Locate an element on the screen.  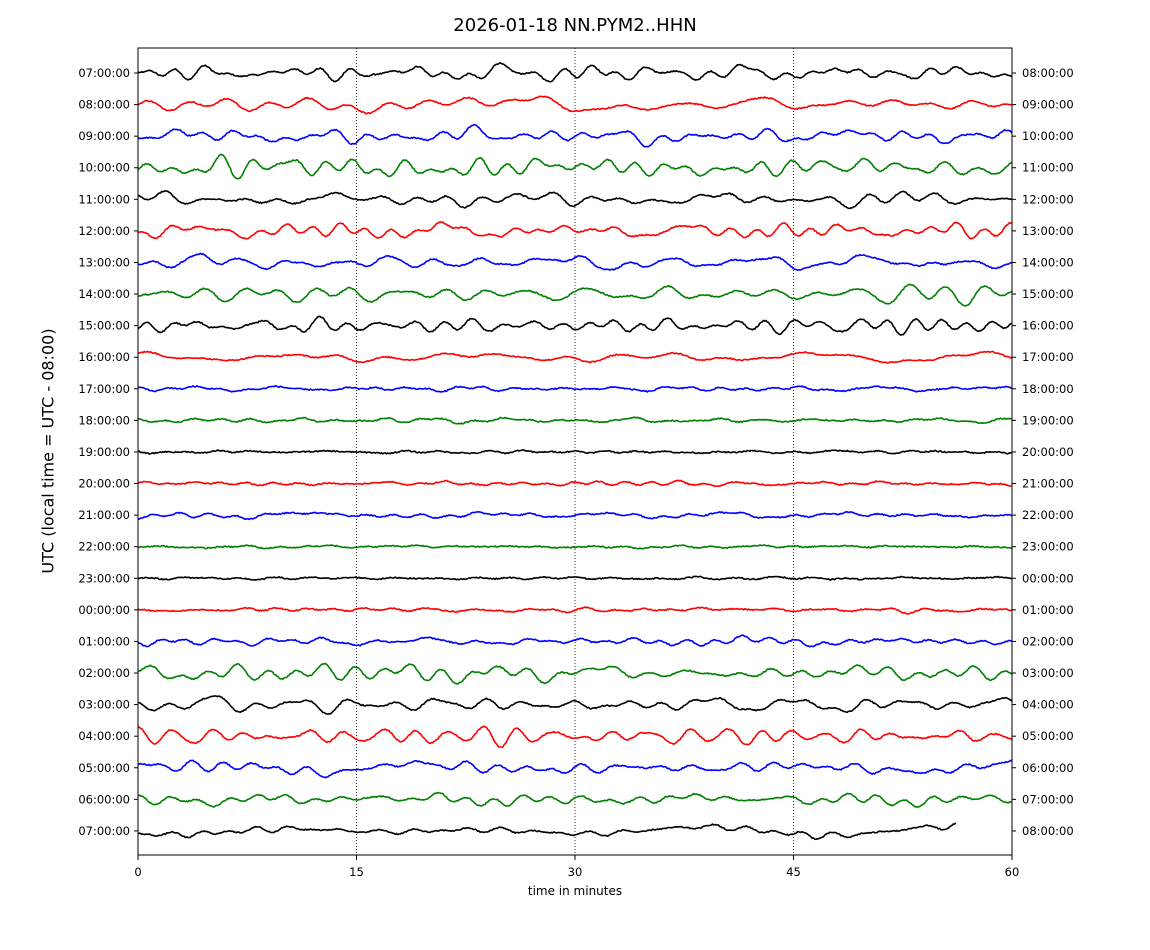
left-tick-label-0: 07:00:00 is located at coordinates (104, 73).